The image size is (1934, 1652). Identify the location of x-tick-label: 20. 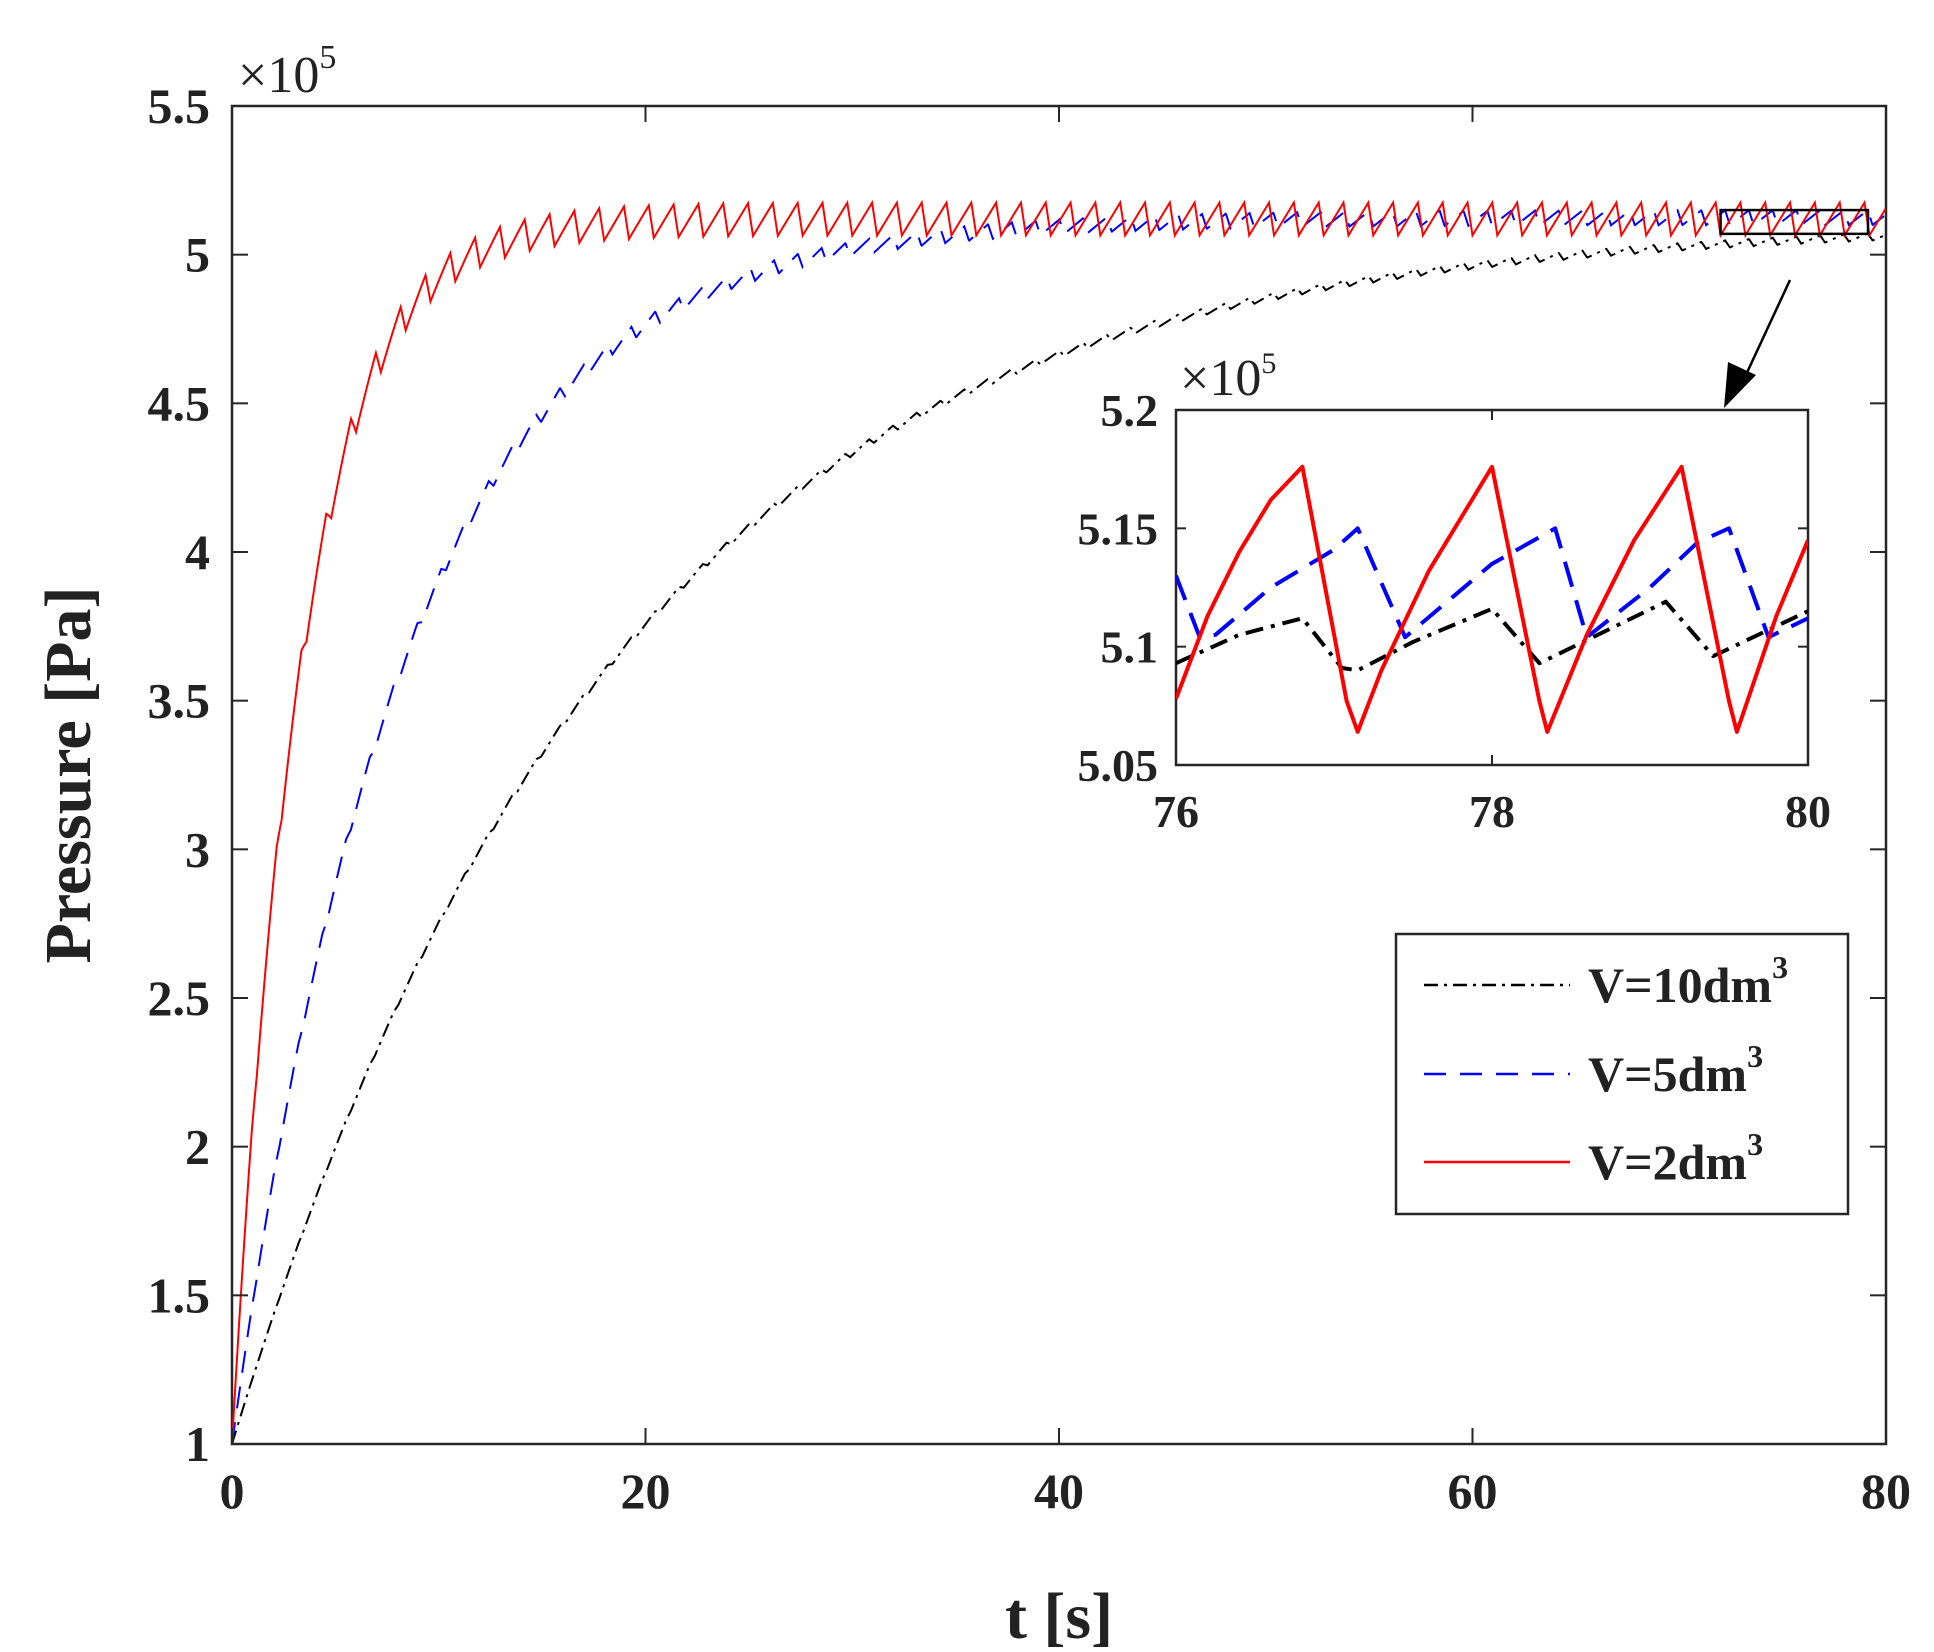
(646, 1491).